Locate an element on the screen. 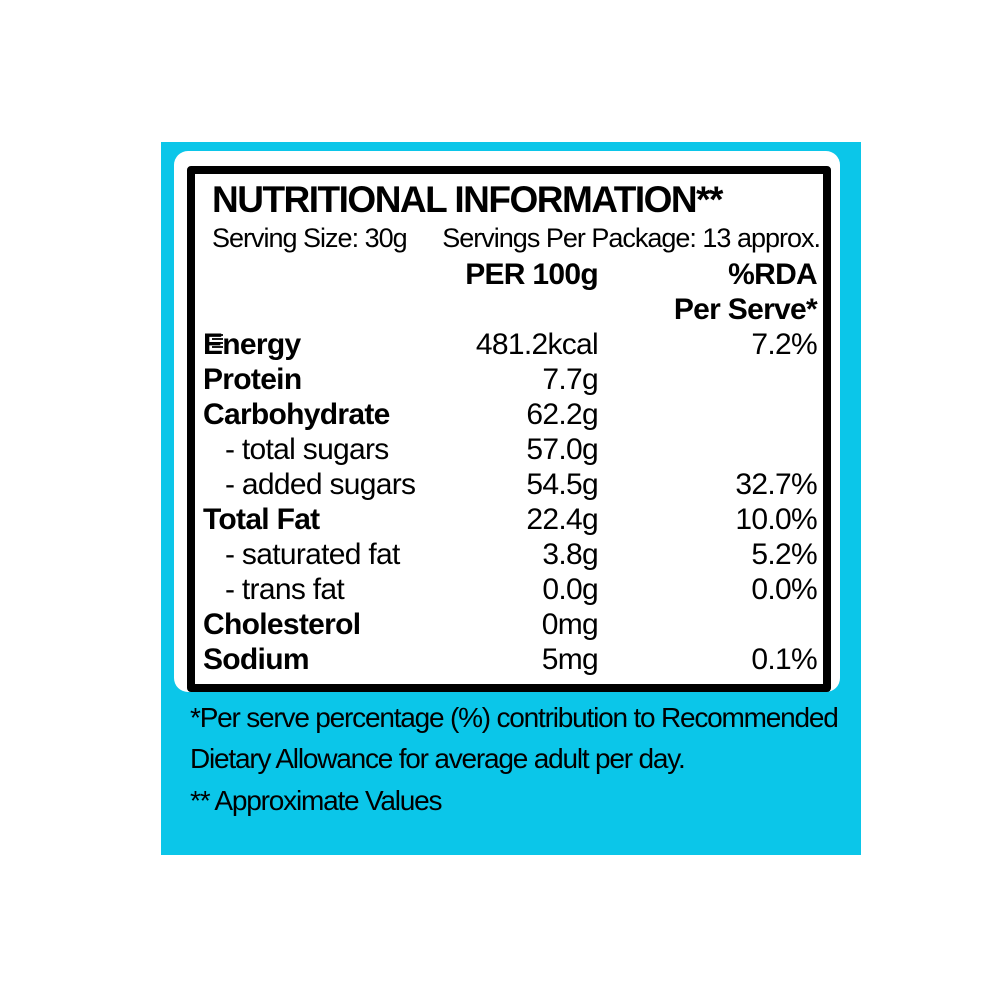 Image resolution: width=1000 pixels, height=1000 pixels. nutrient-rda: 0.0% is located at coordinates (784, 589).